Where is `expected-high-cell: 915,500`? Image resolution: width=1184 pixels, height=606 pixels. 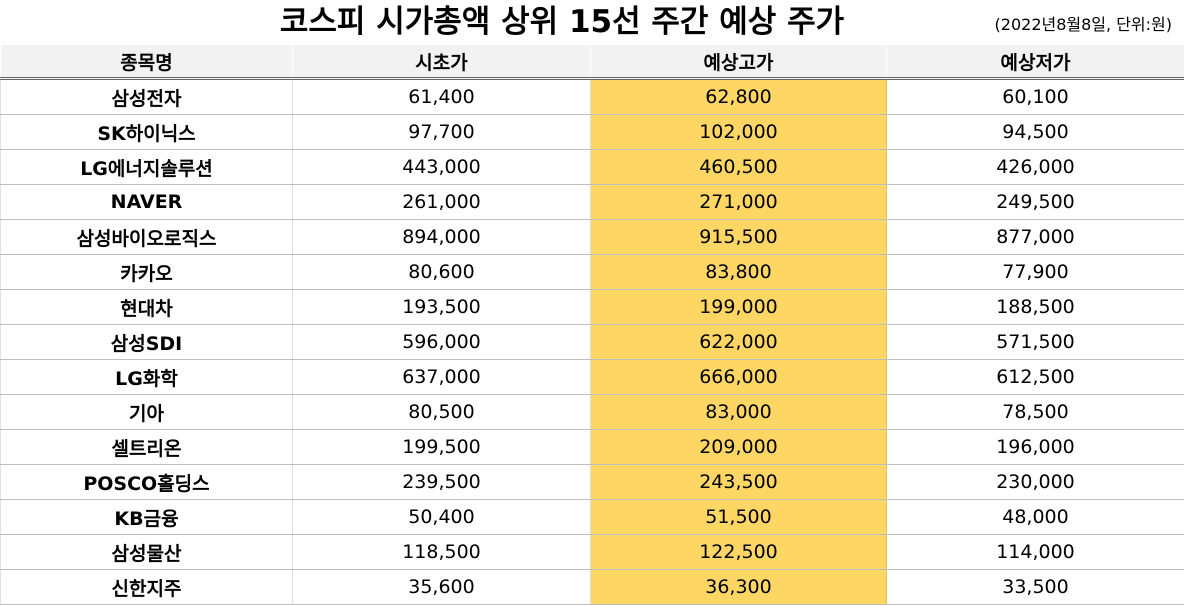
expected-high-cell: 915,500 is located at coordinates (738, 237).